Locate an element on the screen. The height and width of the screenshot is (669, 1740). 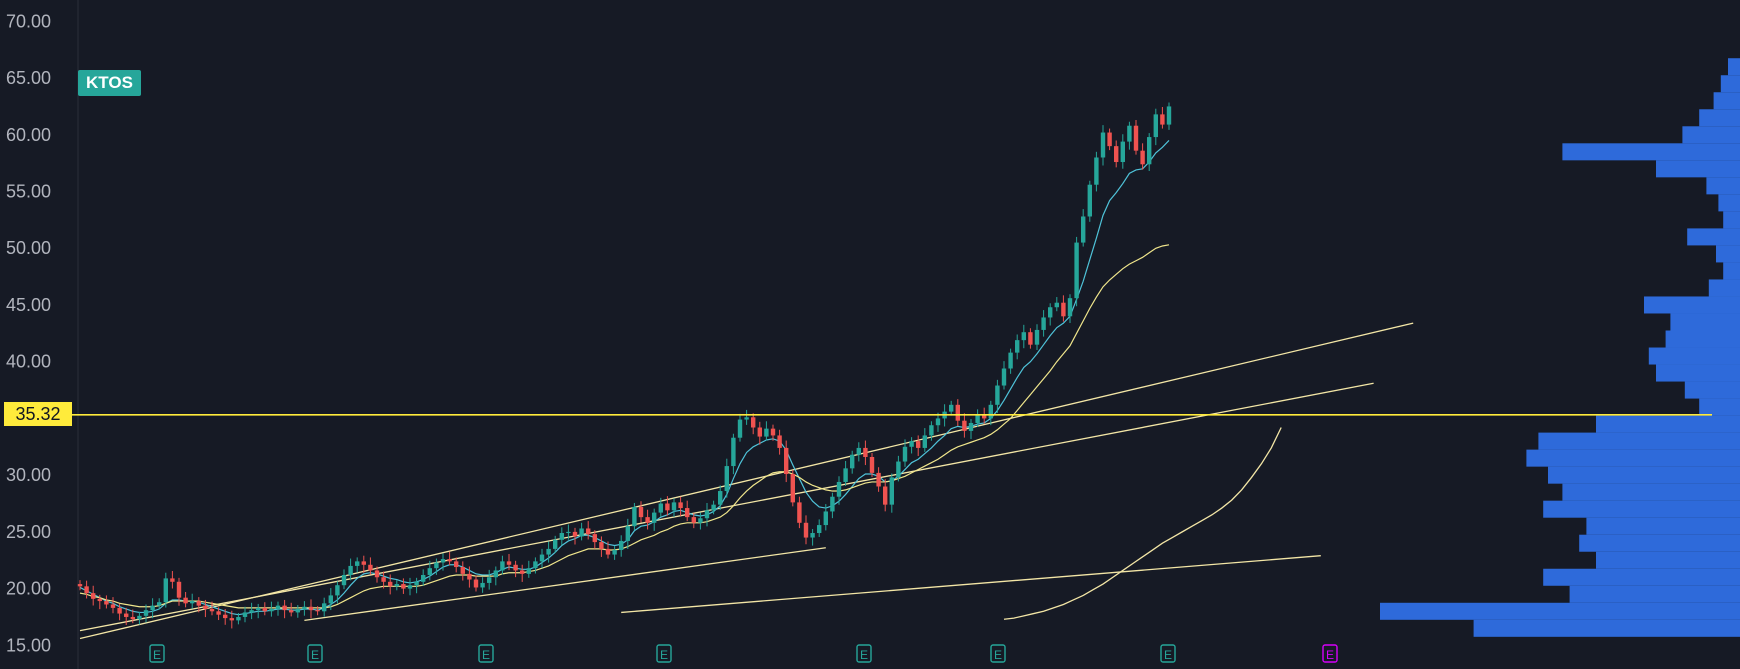
y-tick-label: 15.00 is located at coordinates (28, 645).